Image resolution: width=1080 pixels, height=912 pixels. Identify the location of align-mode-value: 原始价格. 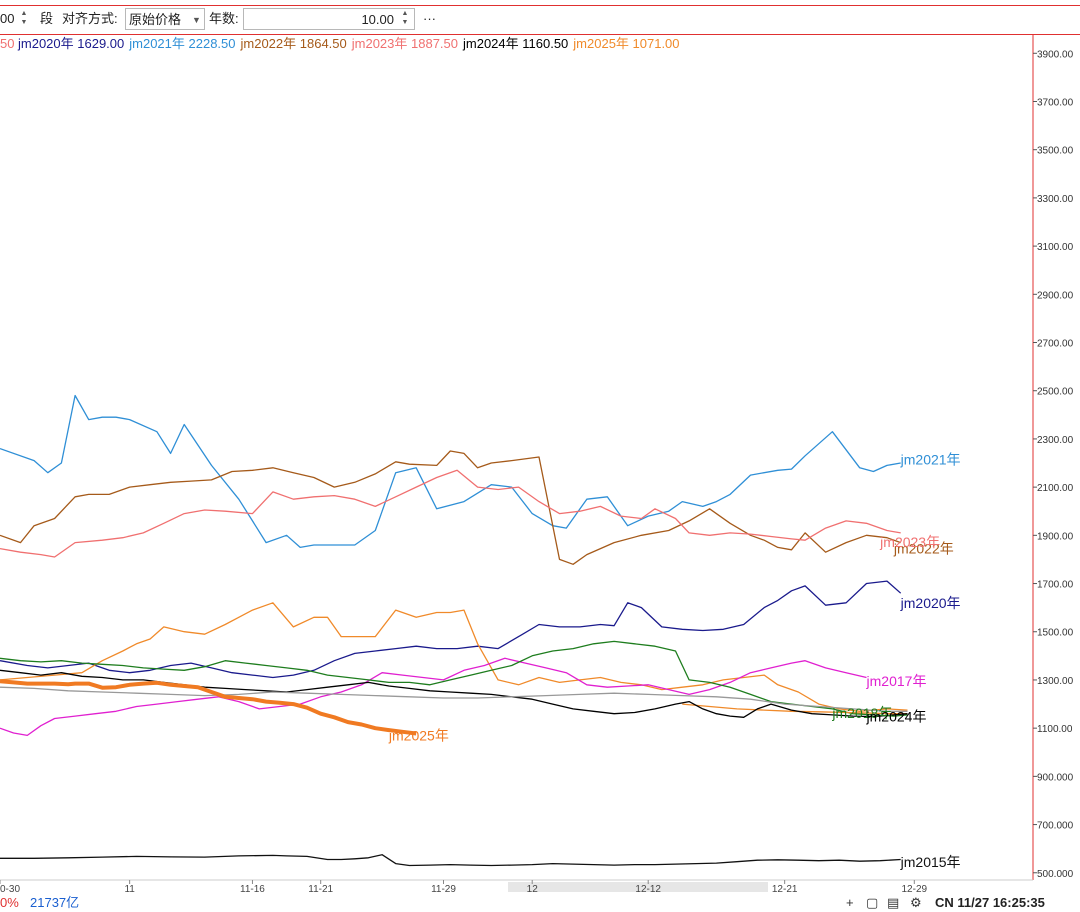
(155, 19).